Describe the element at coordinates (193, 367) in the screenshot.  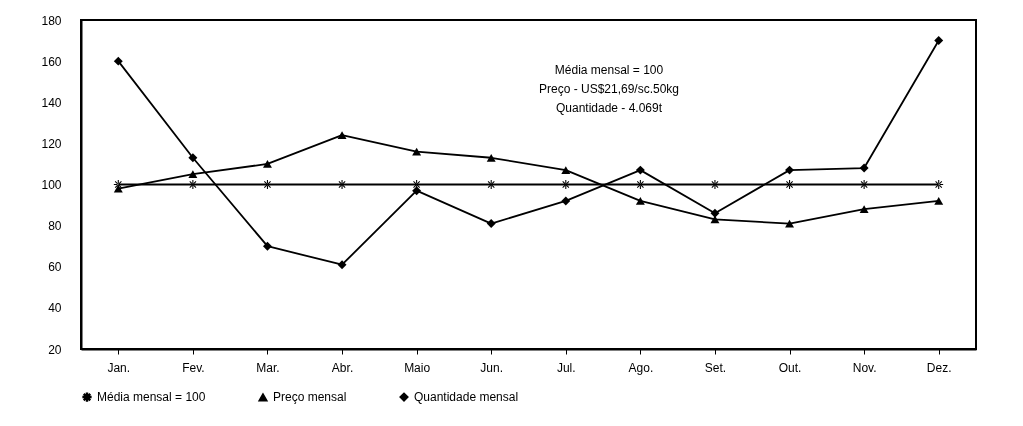
I see `x-tick-label: Fev.` at that location.